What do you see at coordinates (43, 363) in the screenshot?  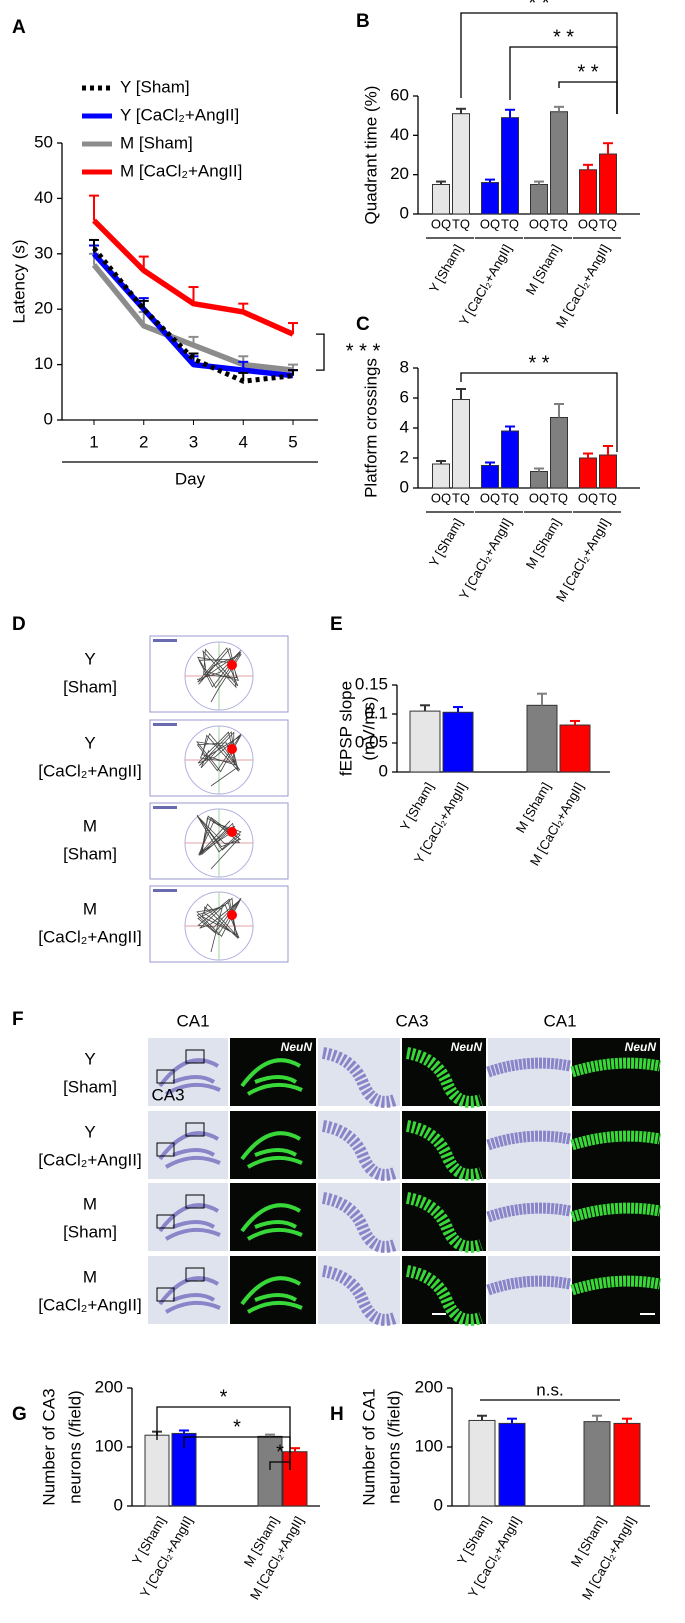 I see `y-tick-label: 10` at bounding box center [43, 363].